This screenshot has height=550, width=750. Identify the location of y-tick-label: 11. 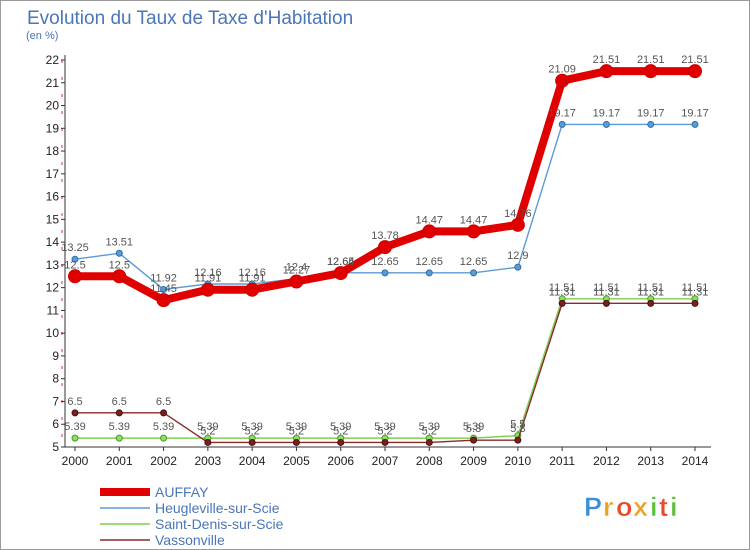
(53, 310).